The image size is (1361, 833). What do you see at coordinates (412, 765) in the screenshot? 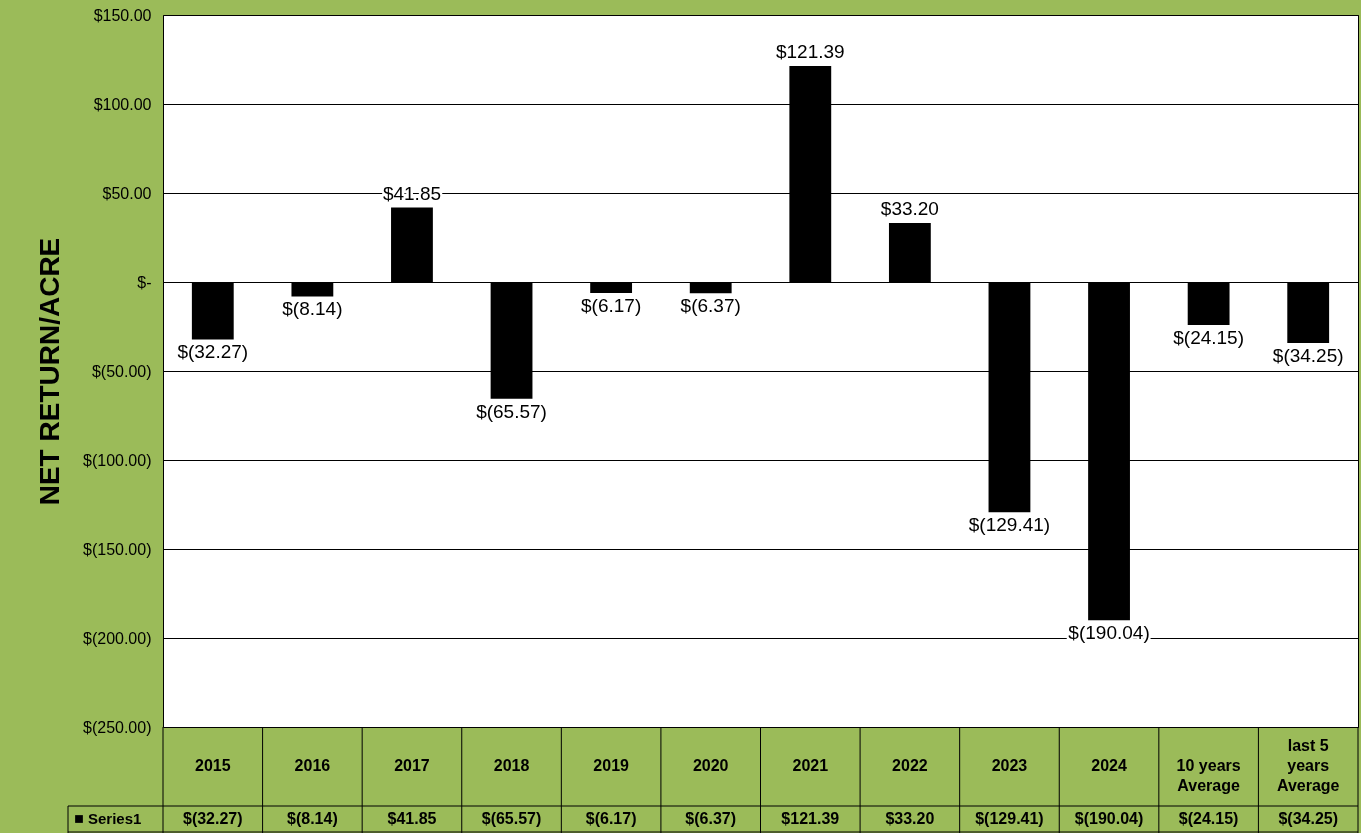
I see `x-tick-label: 2017` at bounding box center [412, 765].